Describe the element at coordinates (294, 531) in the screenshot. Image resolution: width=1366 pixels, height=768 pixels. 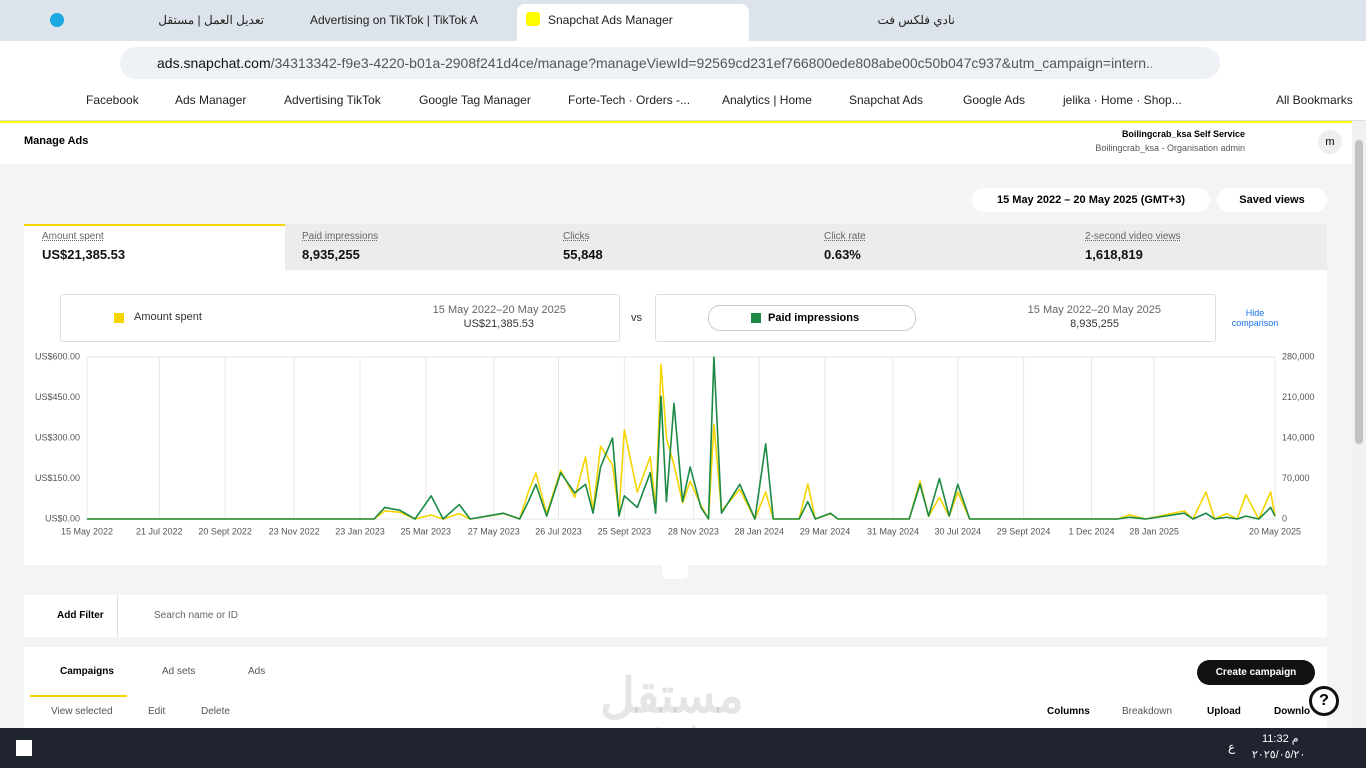
I see `x-tick-label: 23 Nov 2022` at that location.